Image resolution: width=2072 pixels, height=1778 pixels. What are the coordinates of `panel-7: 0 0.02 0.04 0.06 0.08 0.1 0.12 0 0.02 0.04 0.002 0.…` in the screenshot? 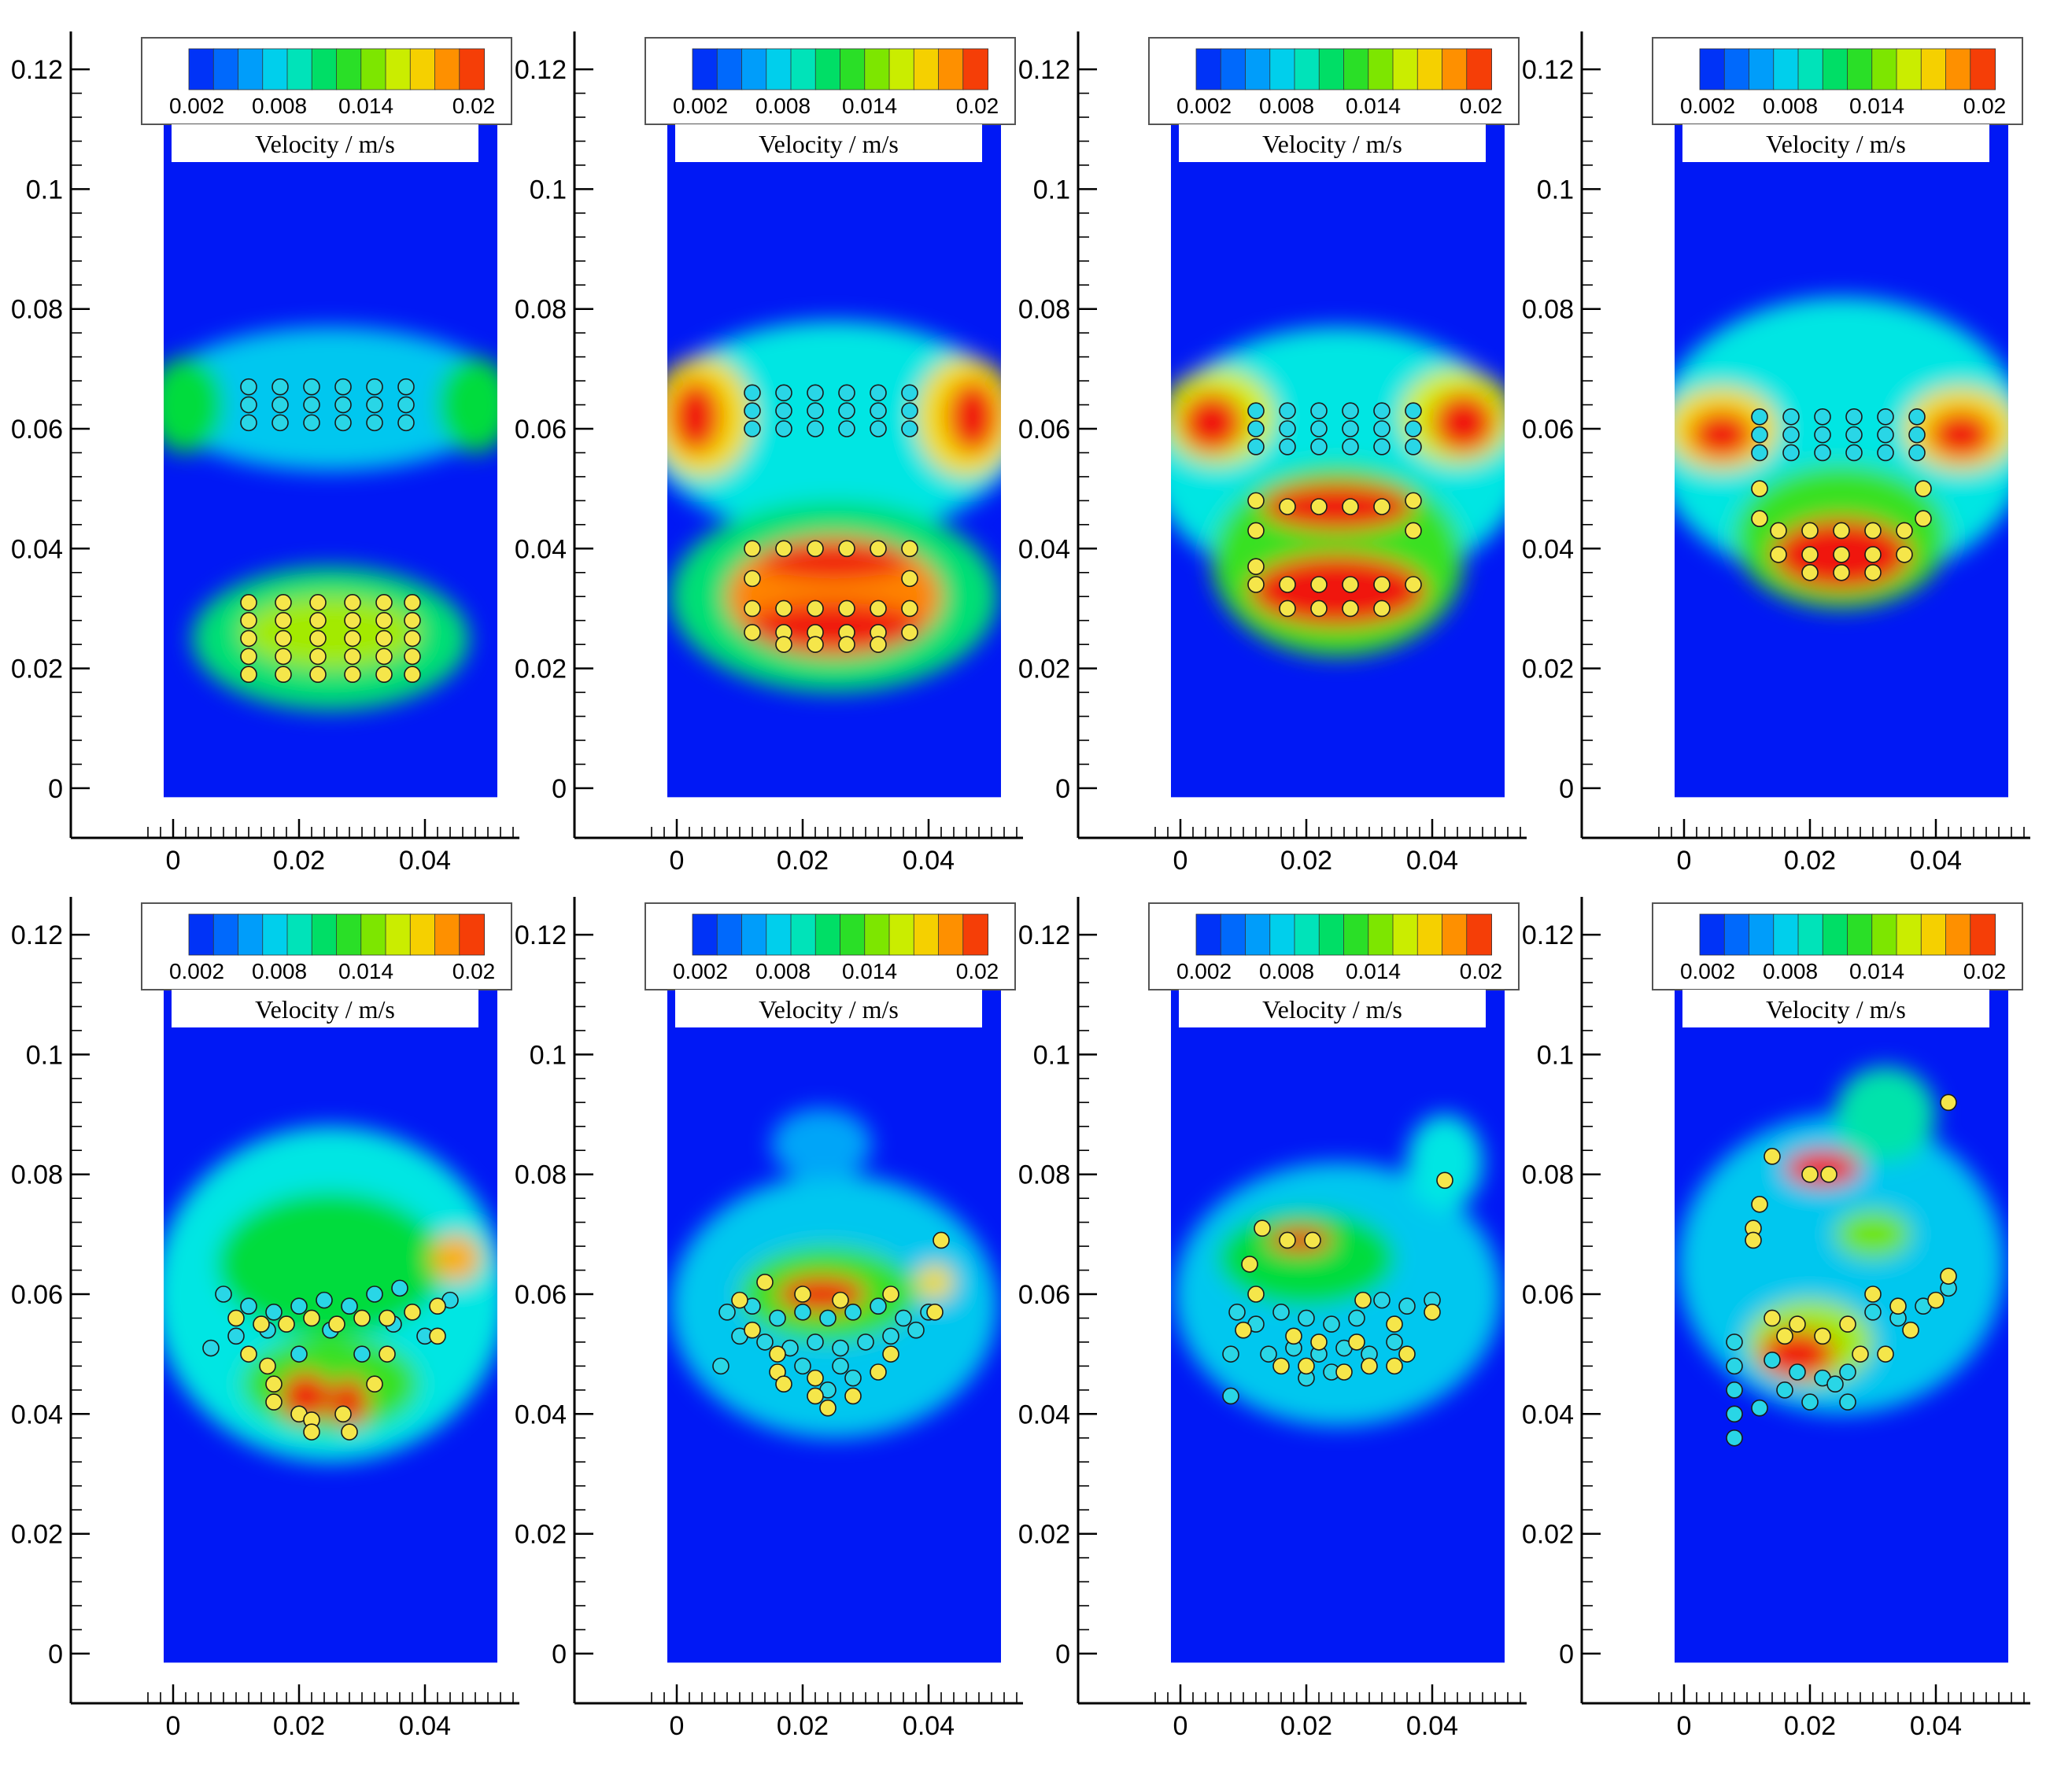 It's located at (1280, 1311).